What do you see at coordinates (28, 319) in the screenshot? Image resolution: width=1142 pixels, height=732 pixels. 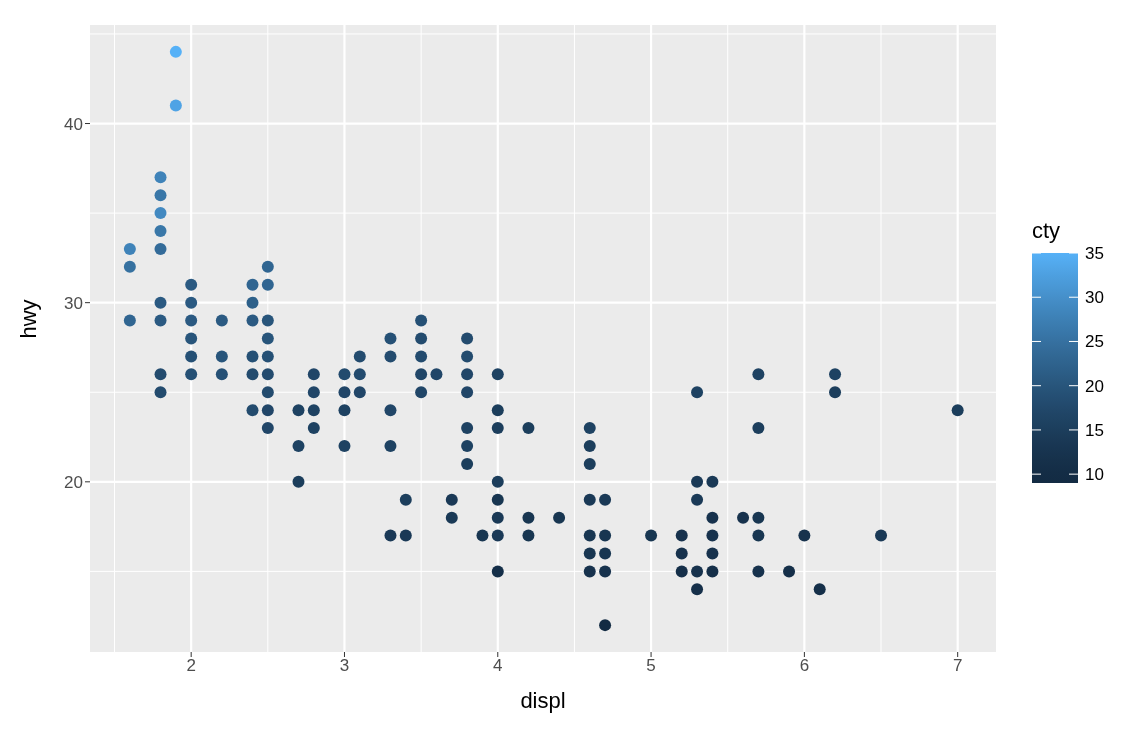 I see `y-axis-title: hwy` at bounding box center [28, 319].